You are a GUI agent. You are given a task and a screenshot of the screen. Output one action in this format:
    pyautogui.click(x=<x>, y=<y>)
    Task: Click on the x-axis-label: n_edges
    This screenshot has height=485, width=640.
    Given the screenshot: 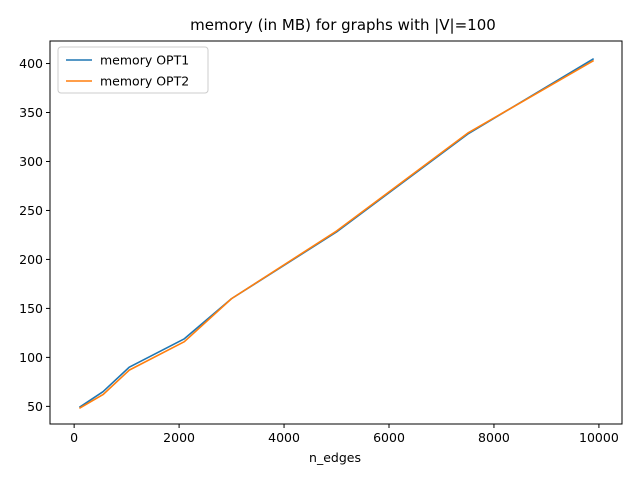 What is the action you would take?
    pyautogui.click(x=335, y=457)
    